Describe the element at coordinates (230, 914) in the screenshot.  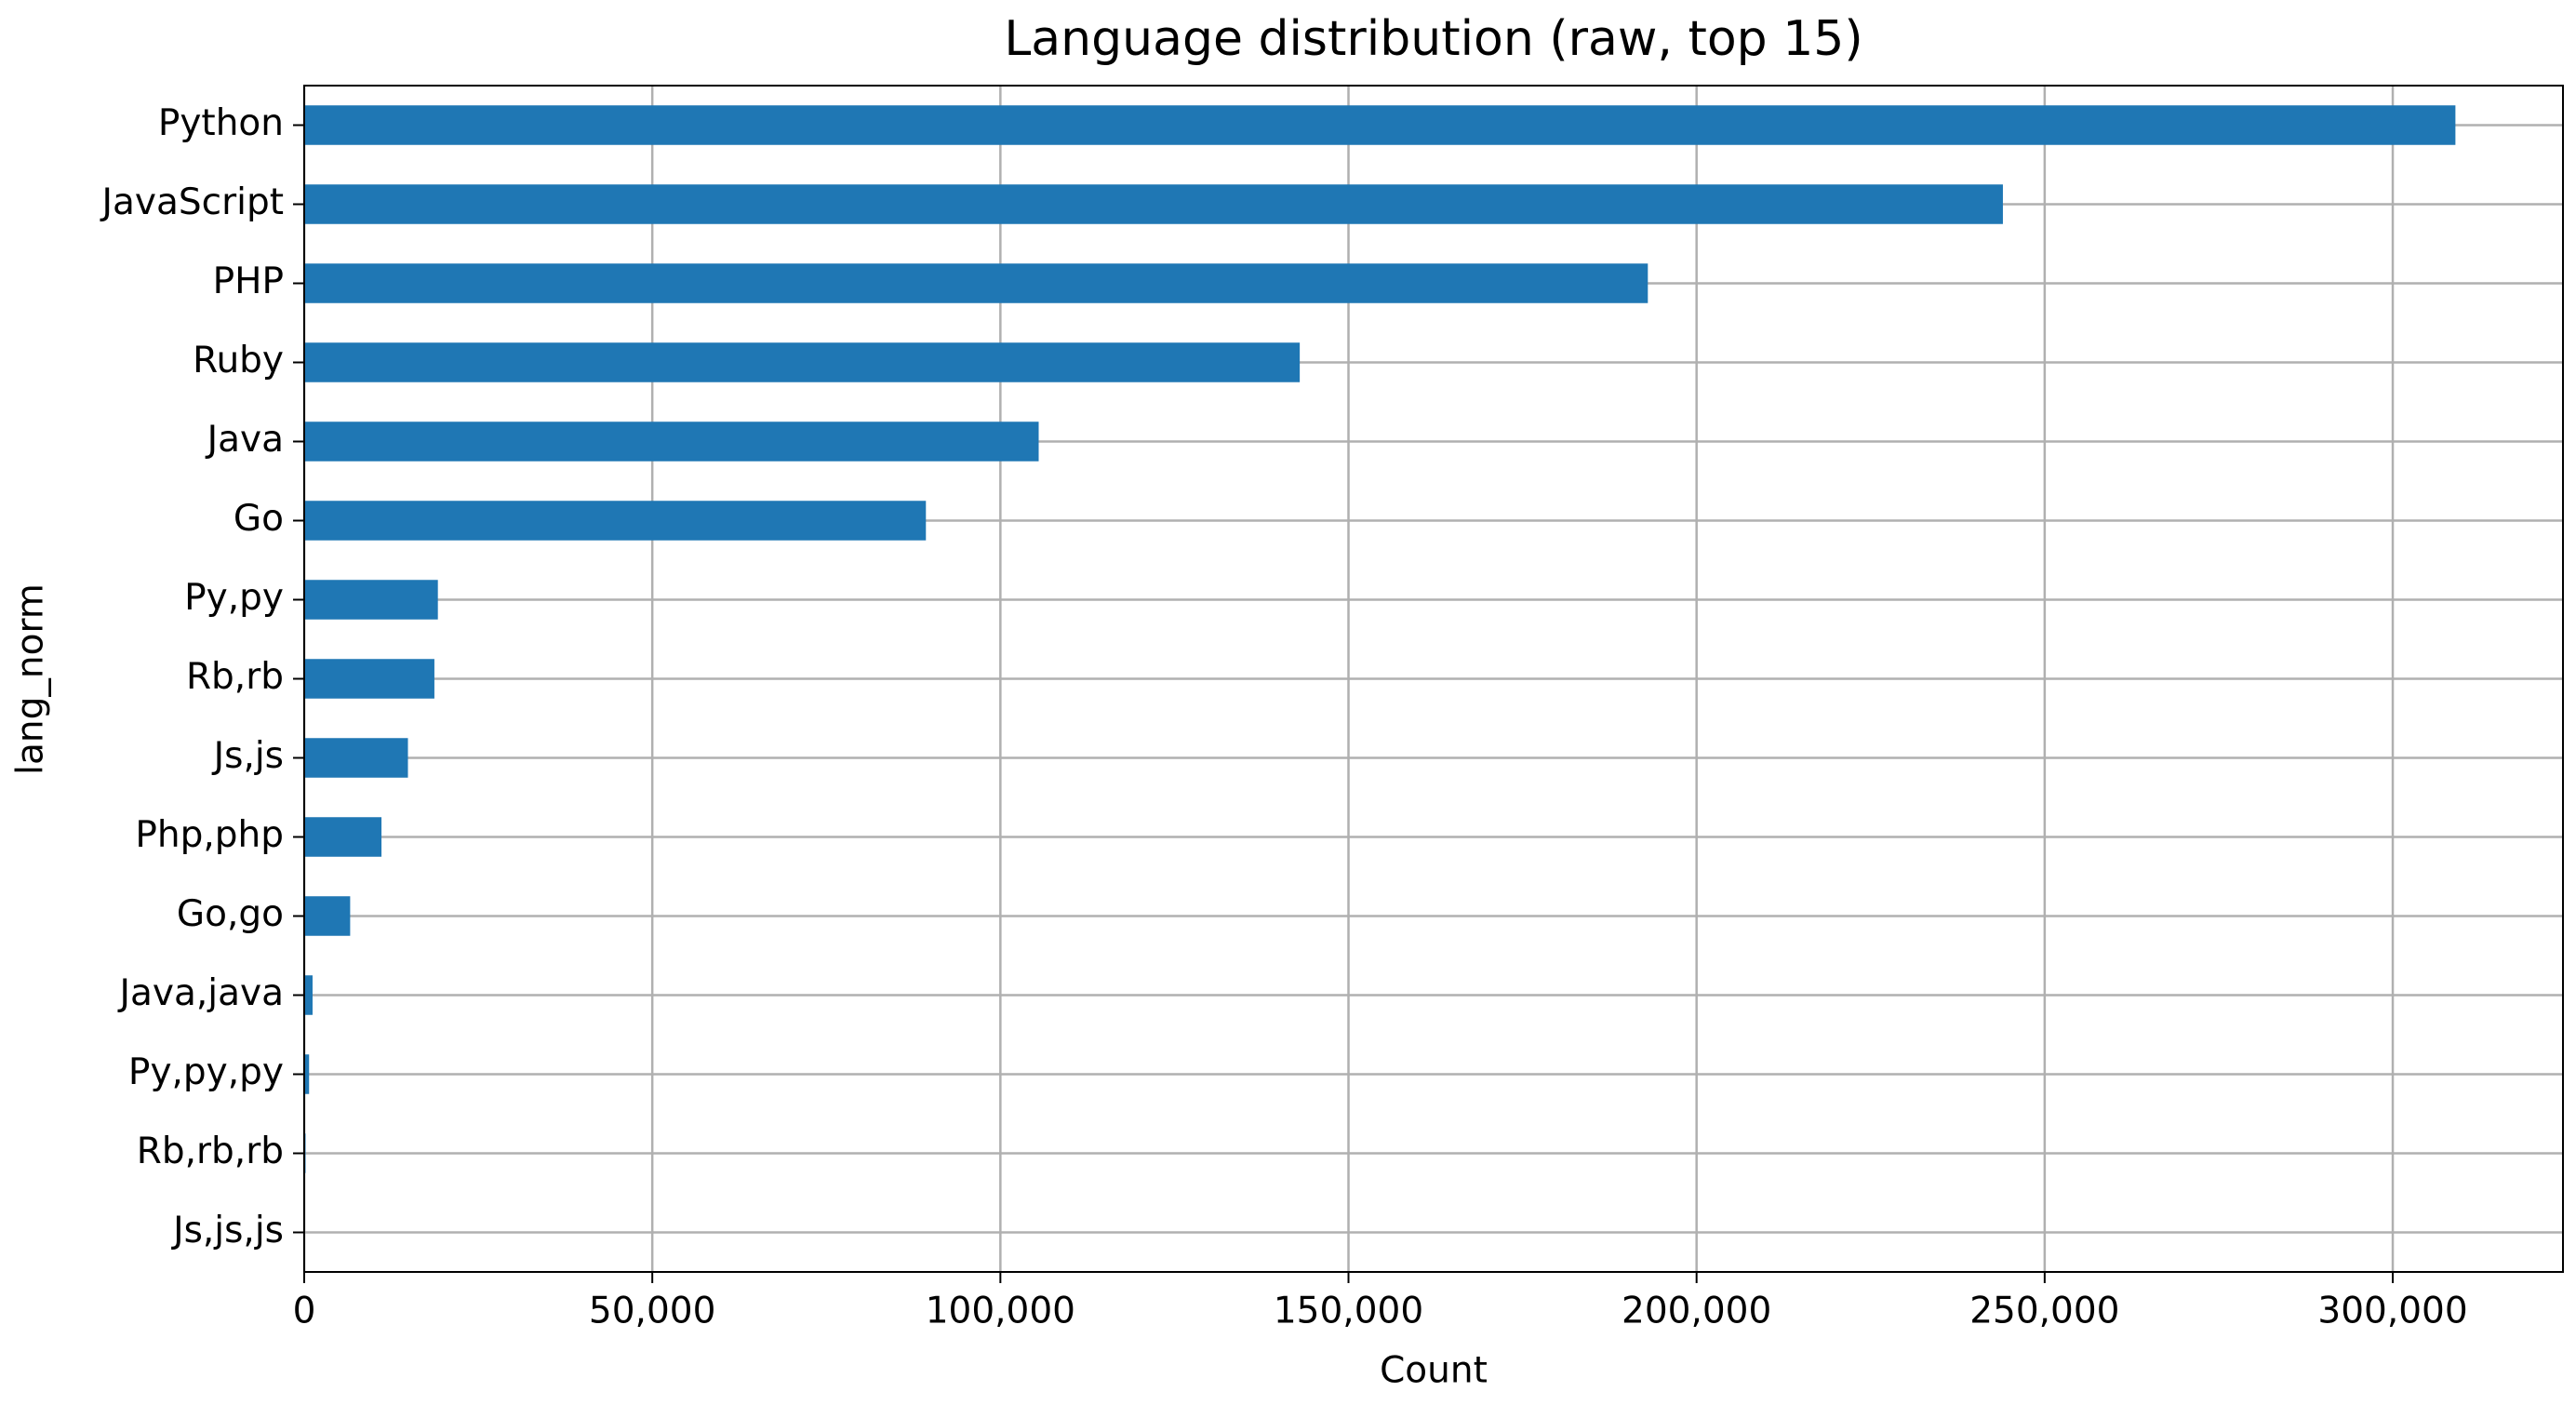
I see `y-tick-label: Go,go` at that location.